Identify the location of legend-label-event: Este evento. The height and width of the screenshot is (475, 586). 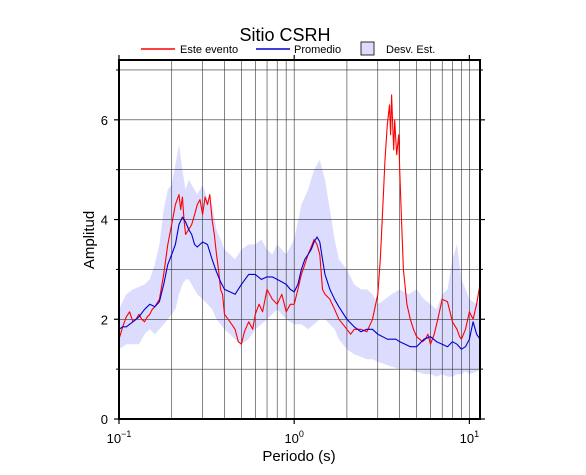
(209, 50).